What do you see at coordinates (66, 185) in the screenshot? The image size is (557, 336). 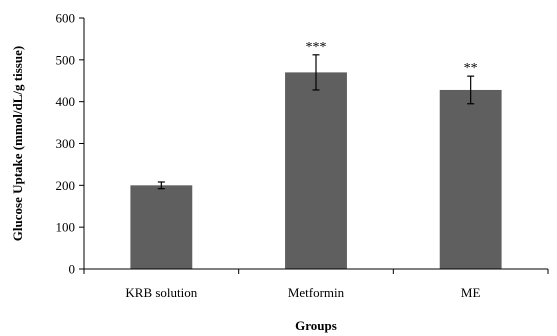 I see `y-tick-label: 200` at bounding box center [66, 185].